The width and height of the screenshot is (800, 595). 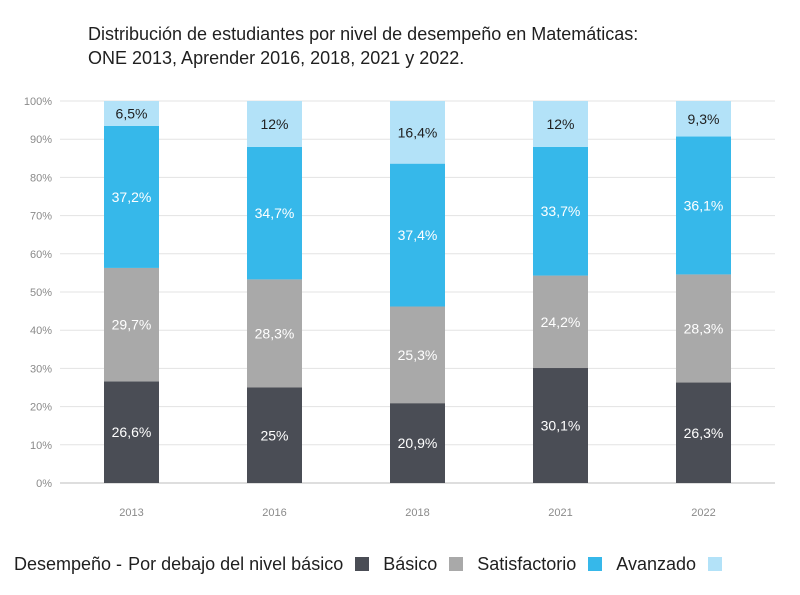 I want to click on y-tick-label: 60%, so click(x=41, y=255).